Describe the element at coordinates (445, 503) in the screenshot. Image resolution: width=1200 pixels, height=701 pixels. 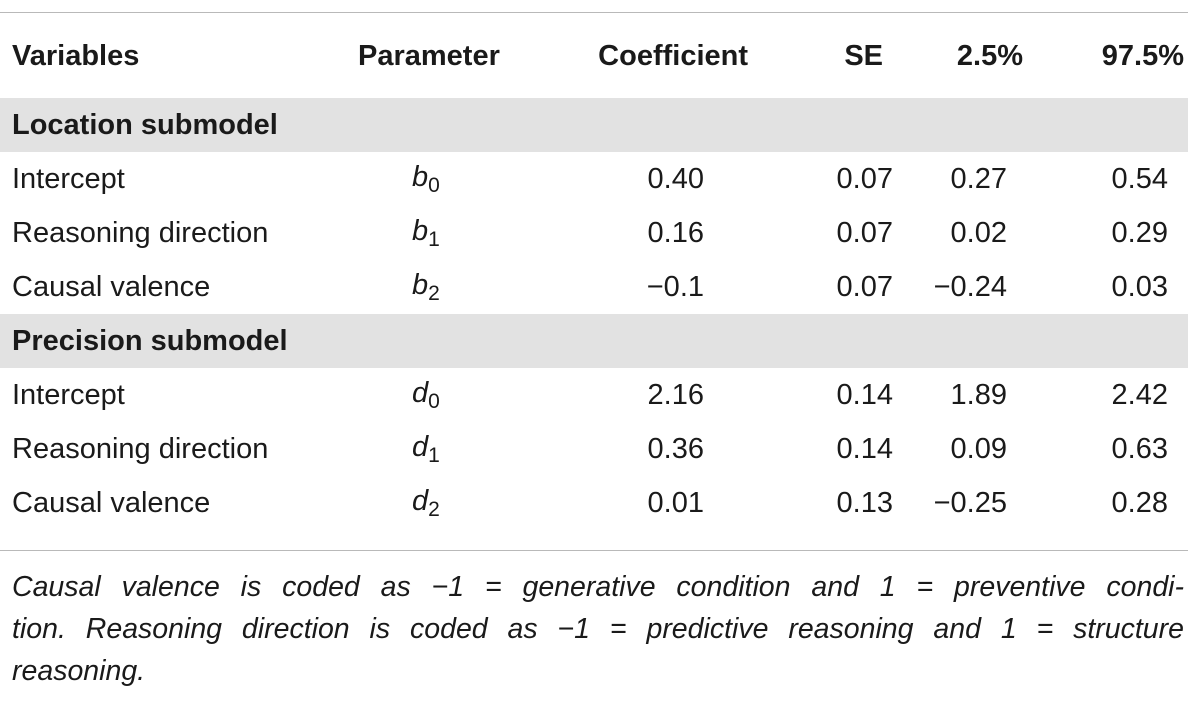
I see `parameter-cell: d2` at that location.